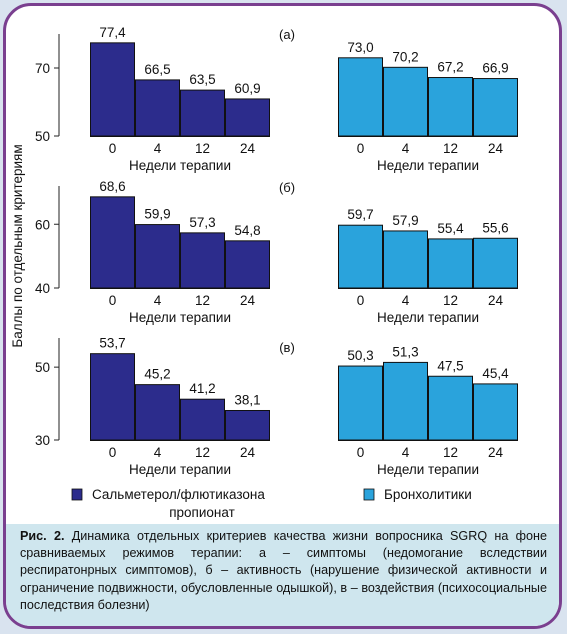  I want to click on data-label: 68,6, so click(112, 186).